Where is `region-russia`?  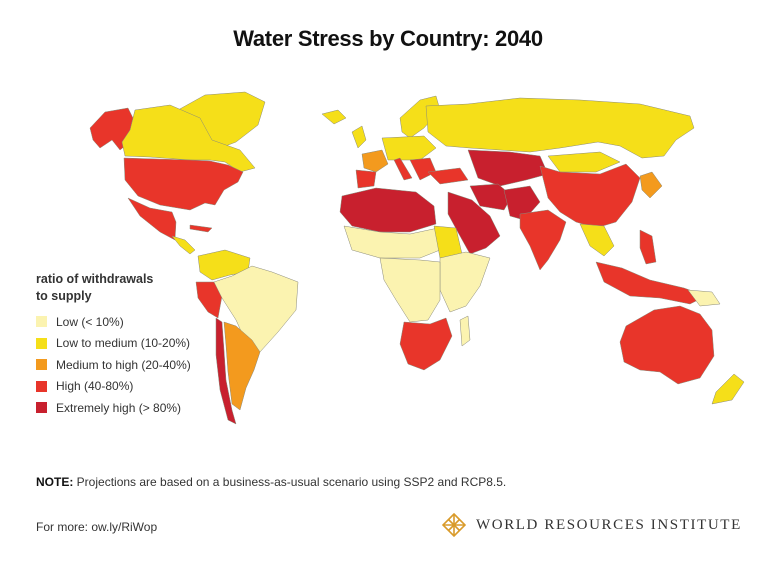 region-russia is located at coordinates (560, 128).